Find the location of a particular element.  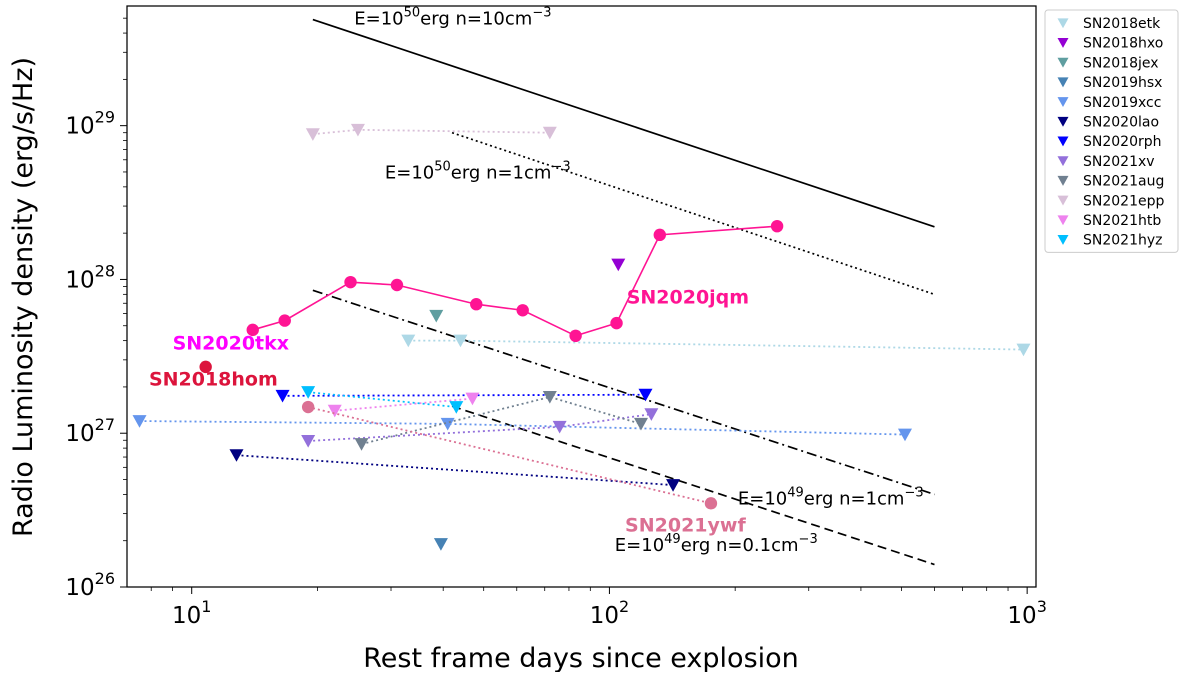

x-tick-label: 10³ is located at coordinates (1026, 613).